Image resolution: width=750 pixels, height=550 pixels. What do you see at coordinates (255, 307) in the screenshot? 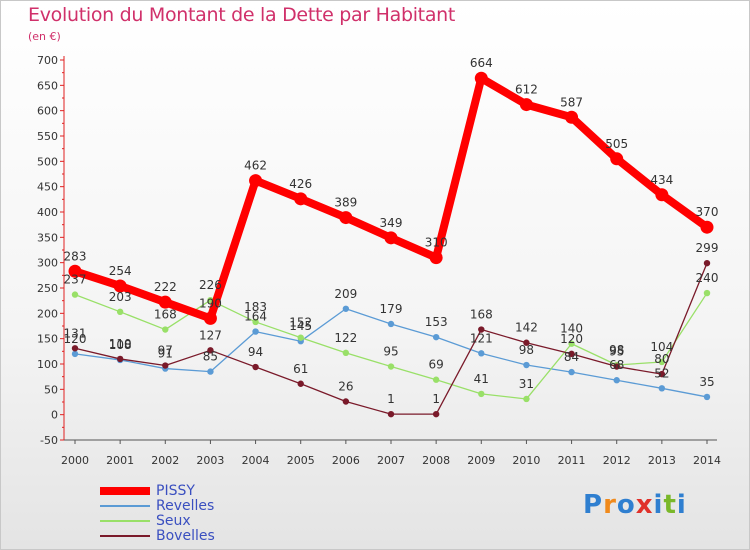
I see `data-label: 183` at bounding box center [255, 307].